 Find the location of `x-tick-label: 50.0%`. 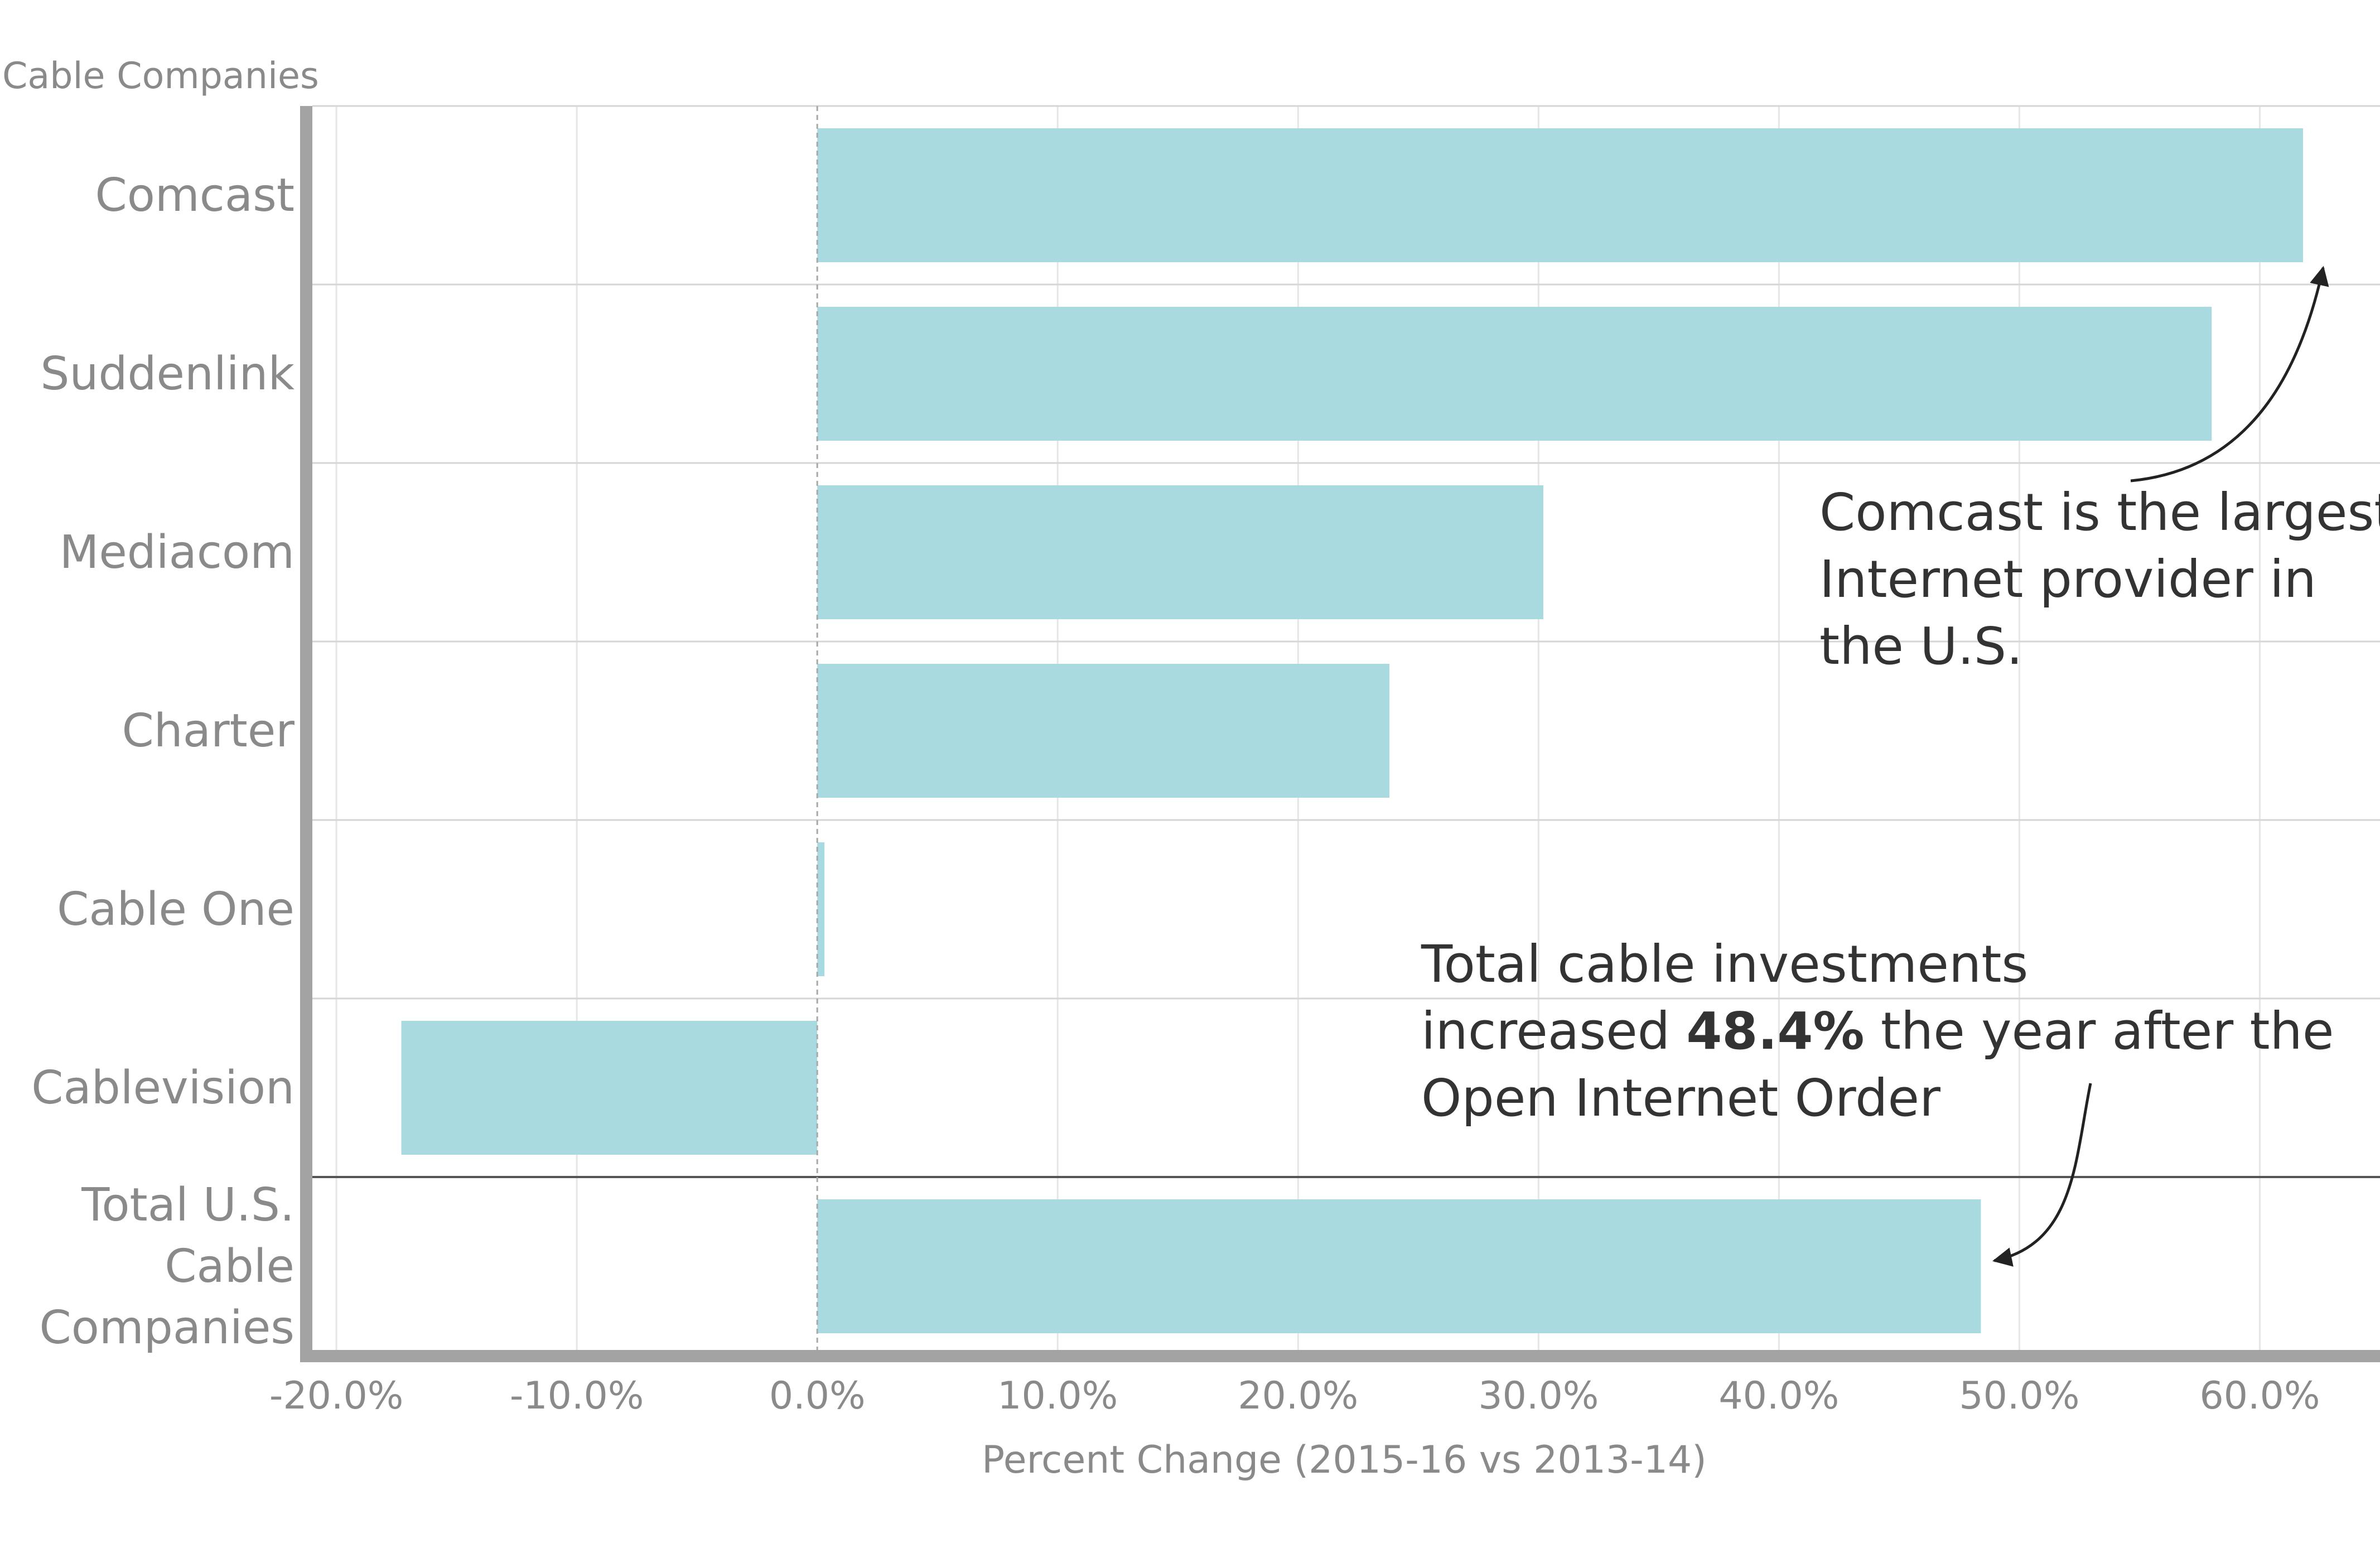

x-tick-label: 50.0% is located at coordinates (2019, 1396).